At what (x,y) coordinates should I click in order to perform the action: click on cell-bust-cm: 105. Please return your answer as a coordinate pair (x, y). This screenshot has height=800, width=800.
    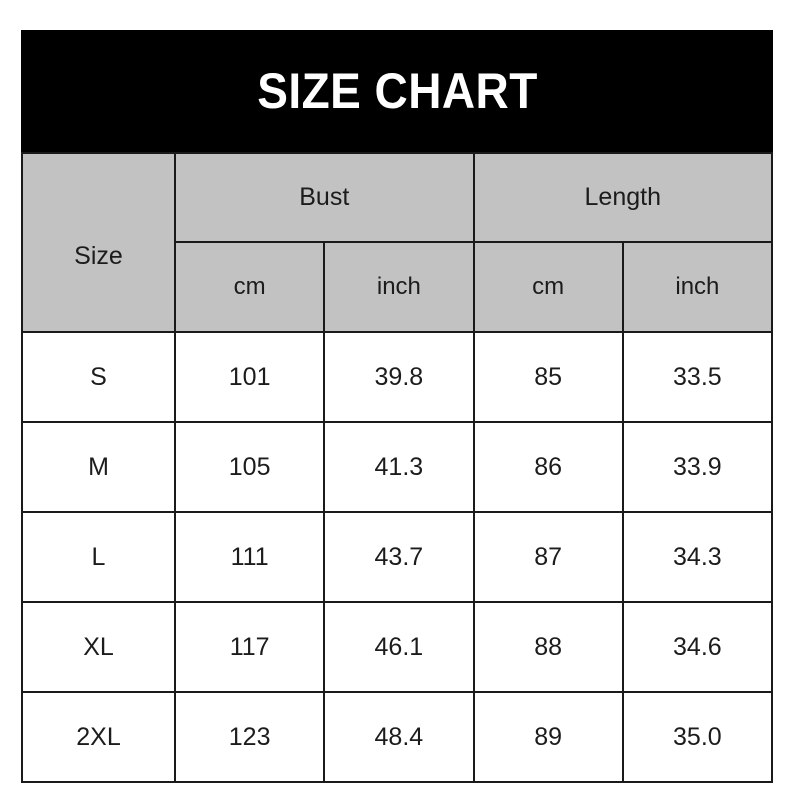
    Looking at the image, I should click on (249, 467).